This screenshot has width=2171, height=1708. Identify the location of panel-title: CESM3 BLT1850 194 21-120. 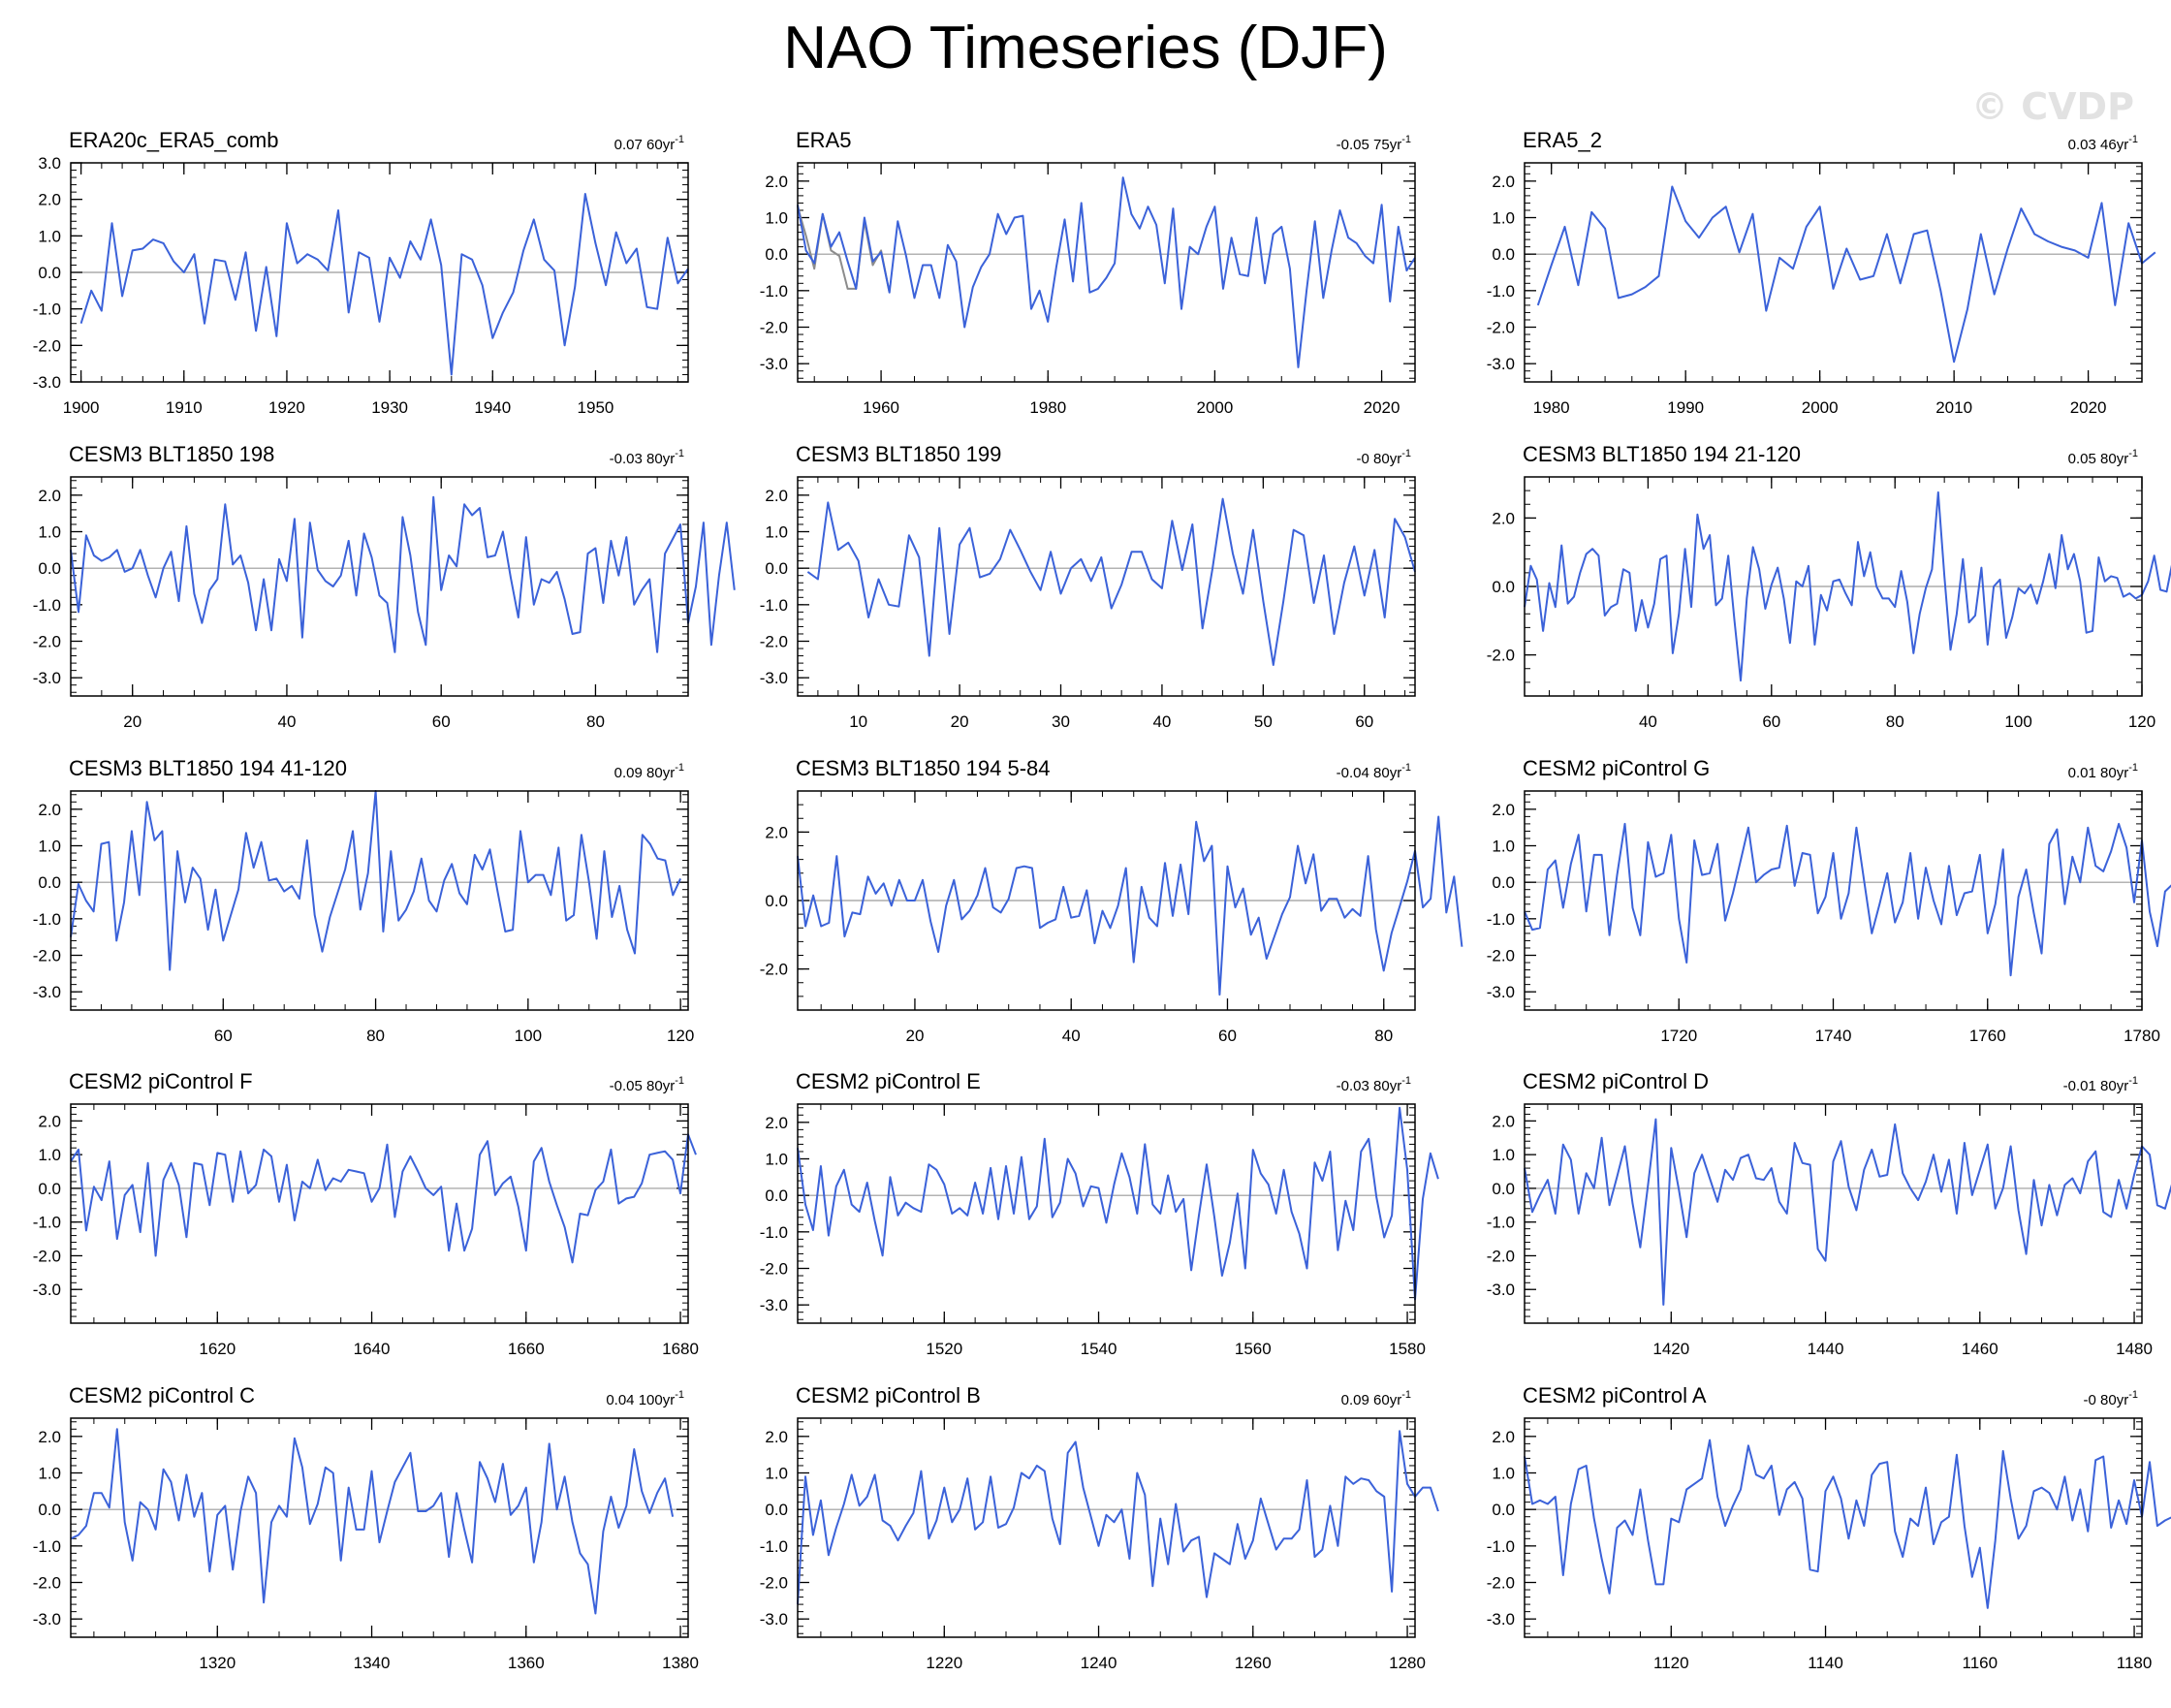
(1662, 454).